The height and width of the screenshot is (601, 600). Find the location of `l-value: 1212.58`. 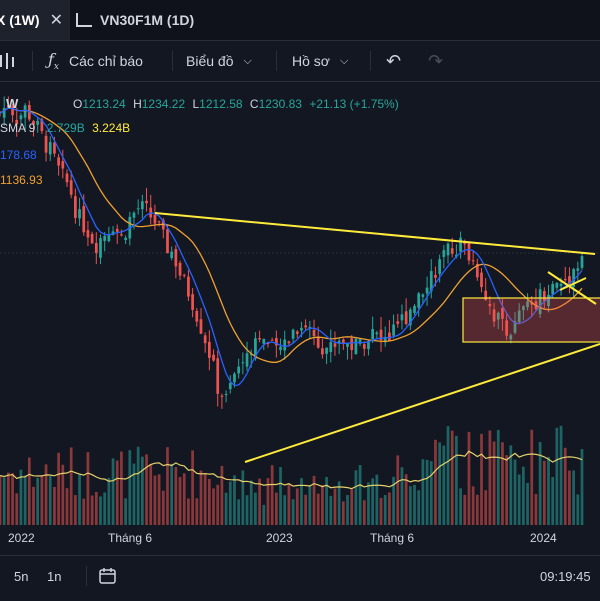

l-value: 1212.58 is located at coordinates (221, 104).